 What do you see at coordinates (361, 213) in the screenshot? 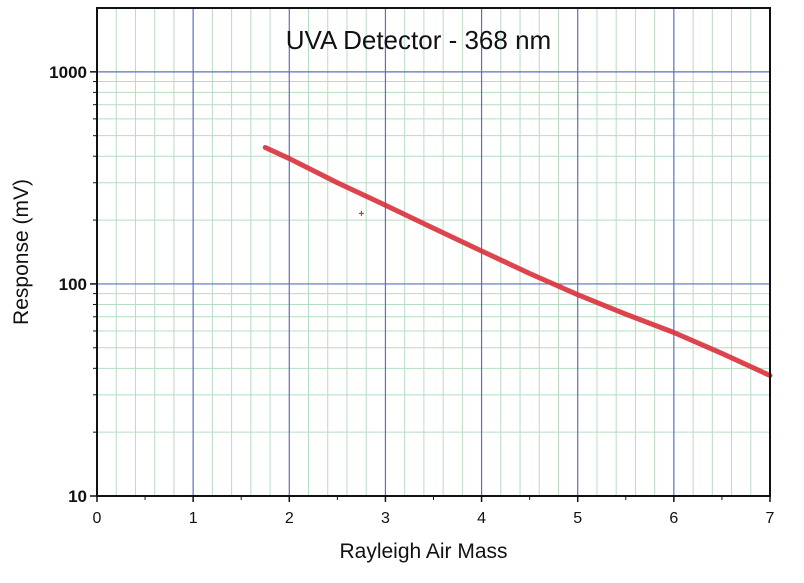
I see `outlier-point` at bounding box center [361, 213].